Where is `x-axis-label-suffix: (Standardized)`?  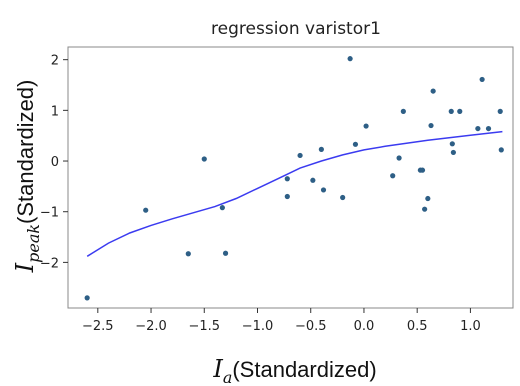 x-axis-label-suffix: (Standardized) is located at coordinates (304, 369).